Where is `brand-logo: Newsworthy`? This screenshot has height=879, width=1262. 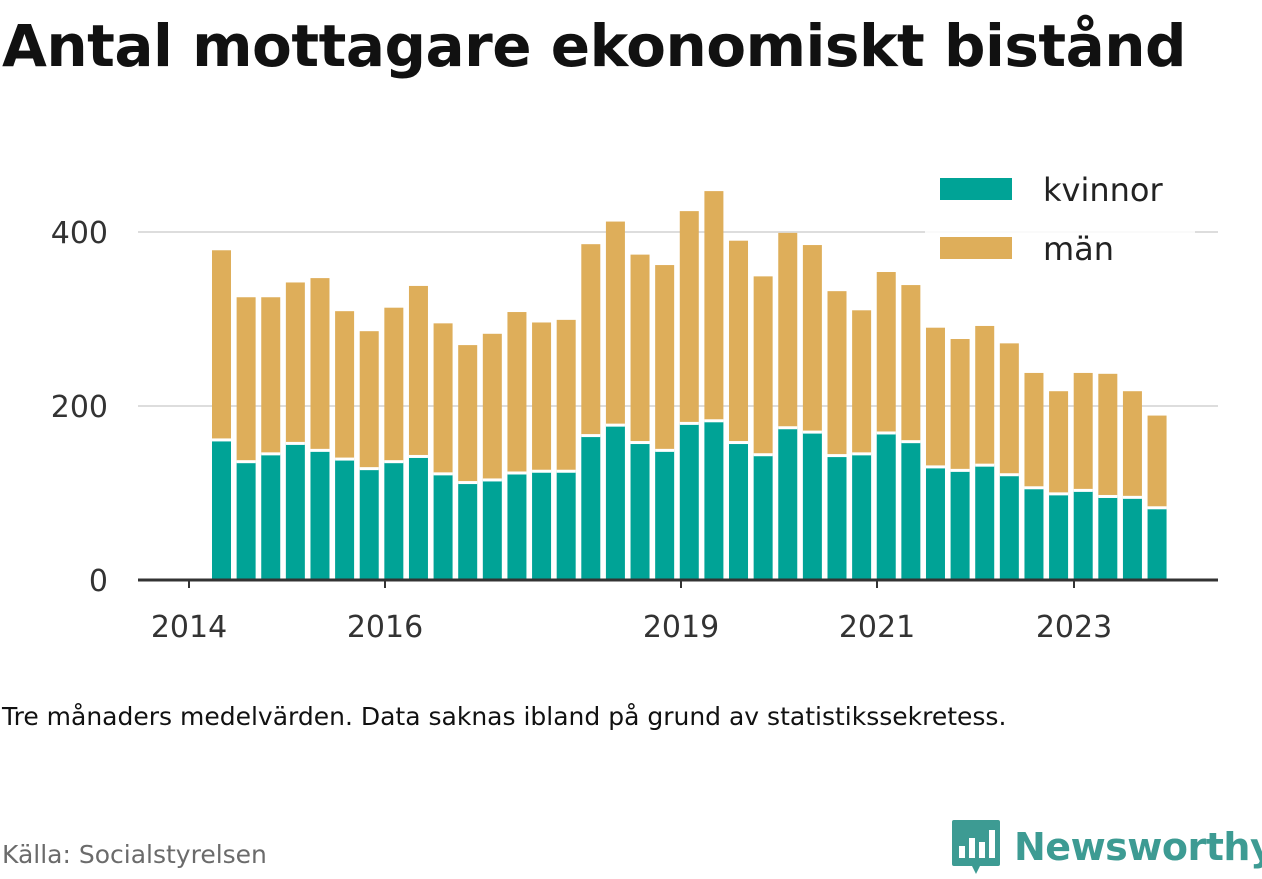 brand-logo: Newsworthy is located at coordinates (1106, 847).